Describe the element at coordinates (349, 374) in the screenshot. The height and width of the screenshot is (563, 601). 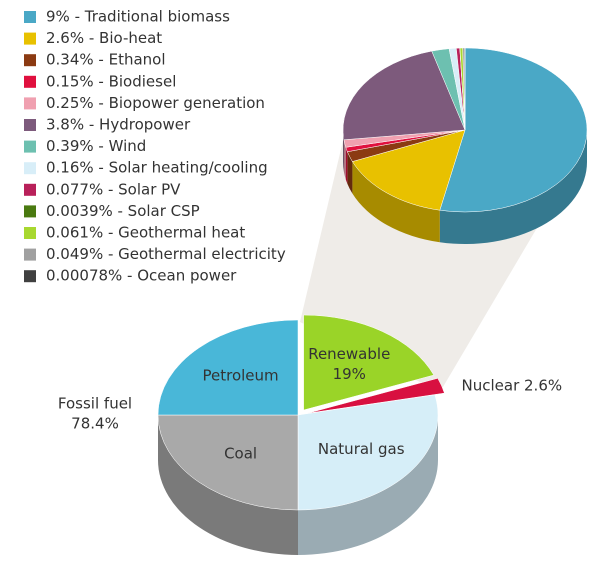
I see `slice-value: 19%` at that location.